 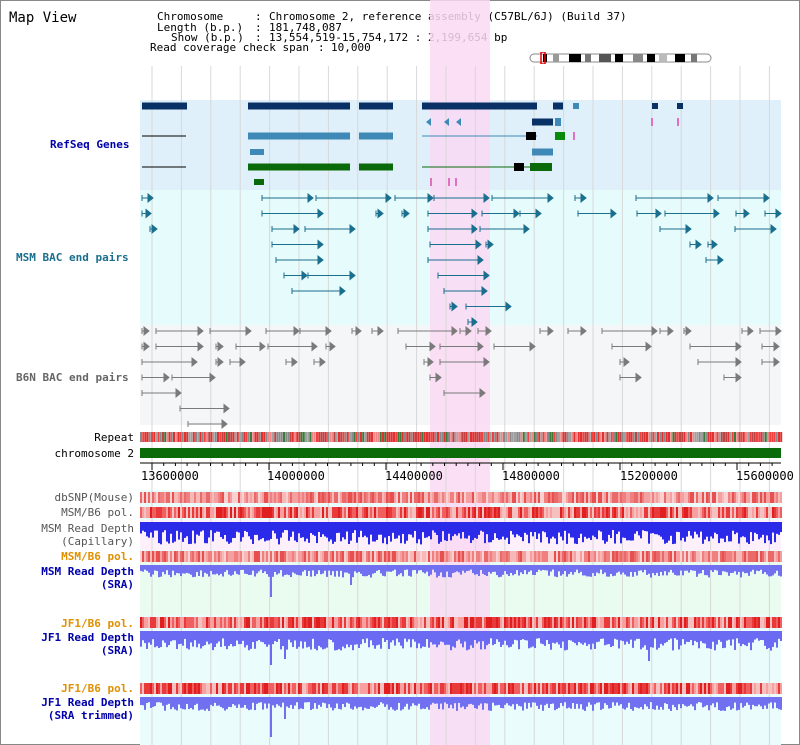 What do you see at coordinates (87, 571) in the screenshot?
I see `msm-depth-sra-label: MSM Read Depth` at bounding box center [87, 571].